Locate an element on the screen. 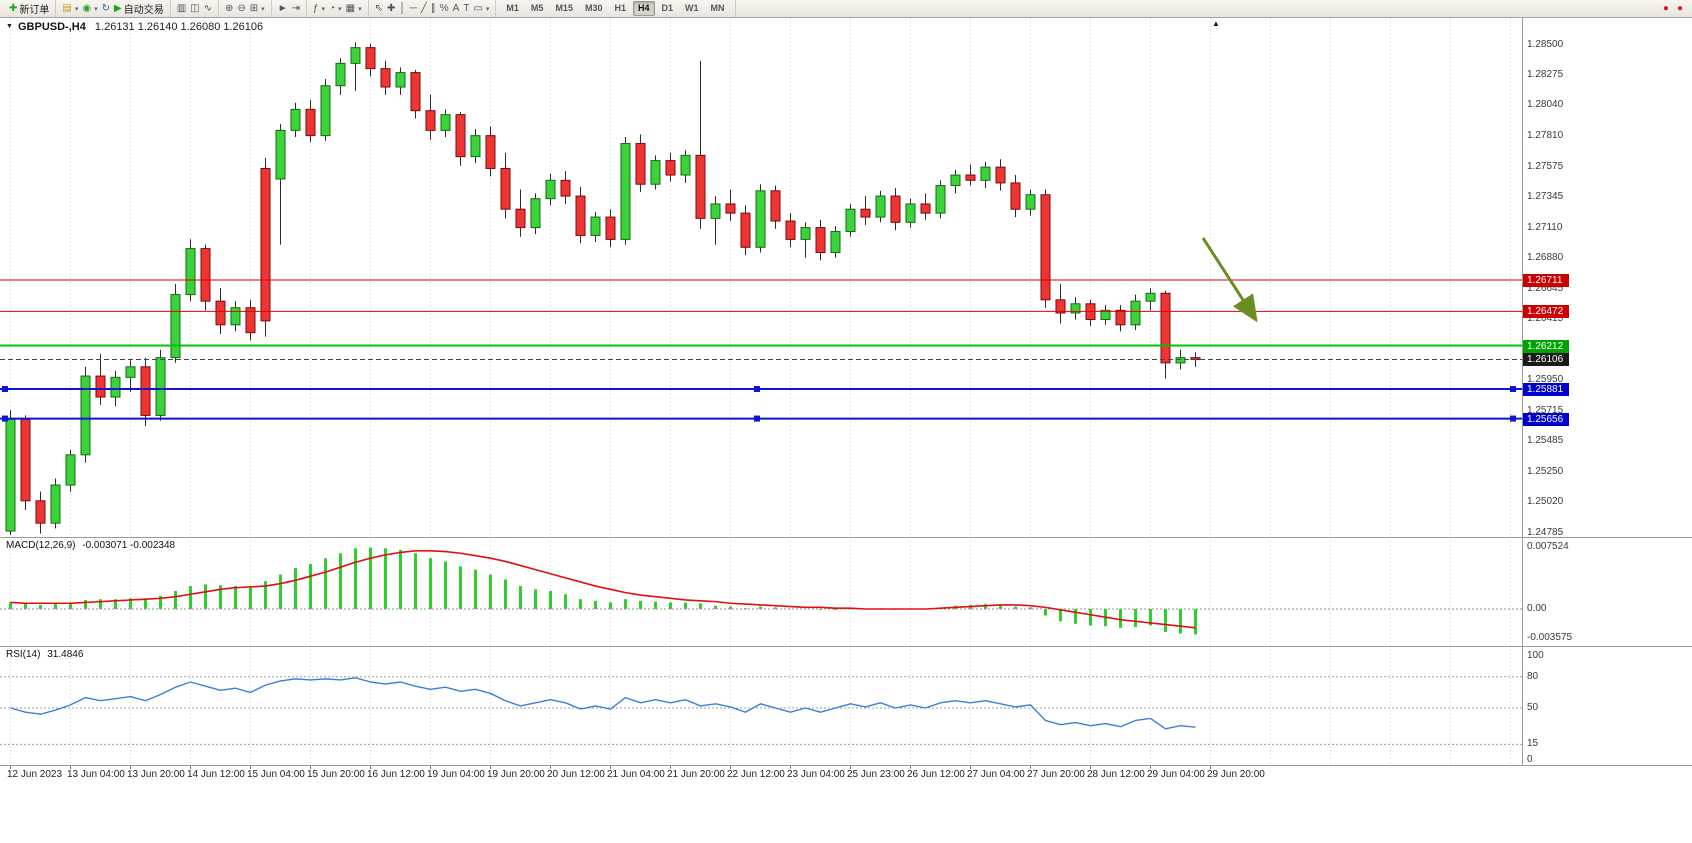  rsi-axis-label: 15 is located at coordinates (1533, 744).